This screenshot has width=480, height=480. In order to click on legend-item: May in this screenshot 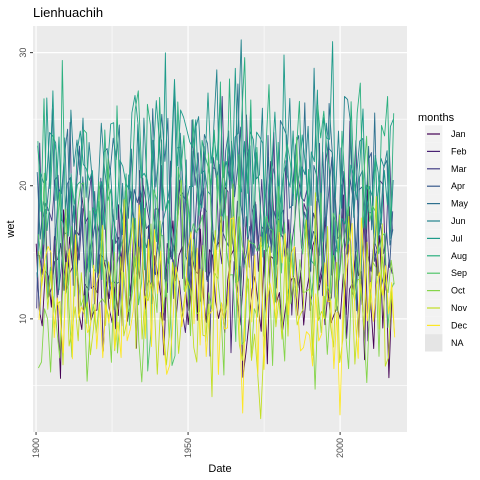, I will do `click(447, 203)`.